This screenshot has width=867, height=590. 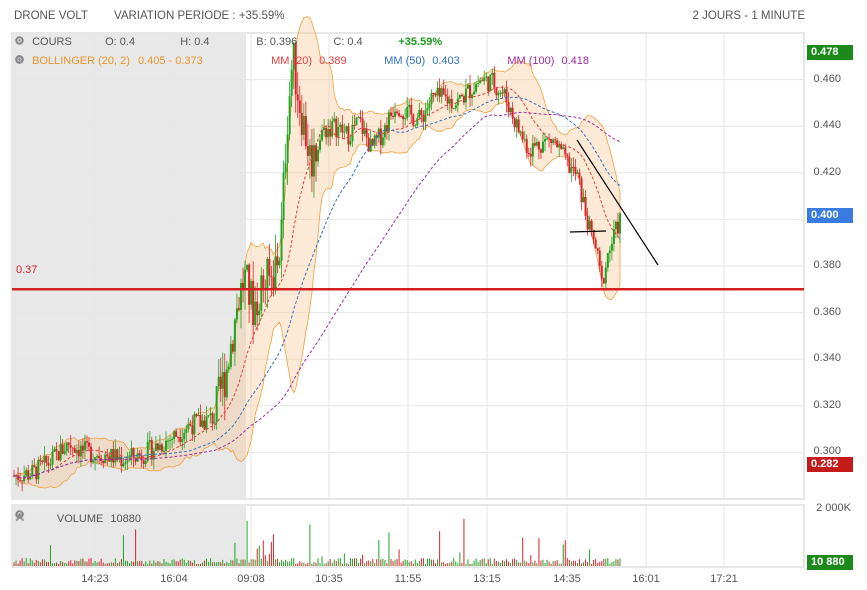 I want to click on y-tick-label: 0.420, so click(x=827, y=171).